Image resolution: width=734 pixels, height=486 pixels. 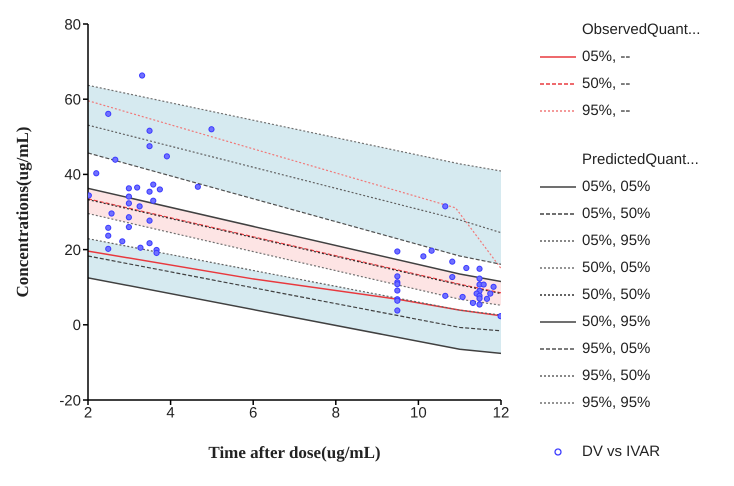 I want to click on x-tick-label: 10, so click(x=418, y=413).